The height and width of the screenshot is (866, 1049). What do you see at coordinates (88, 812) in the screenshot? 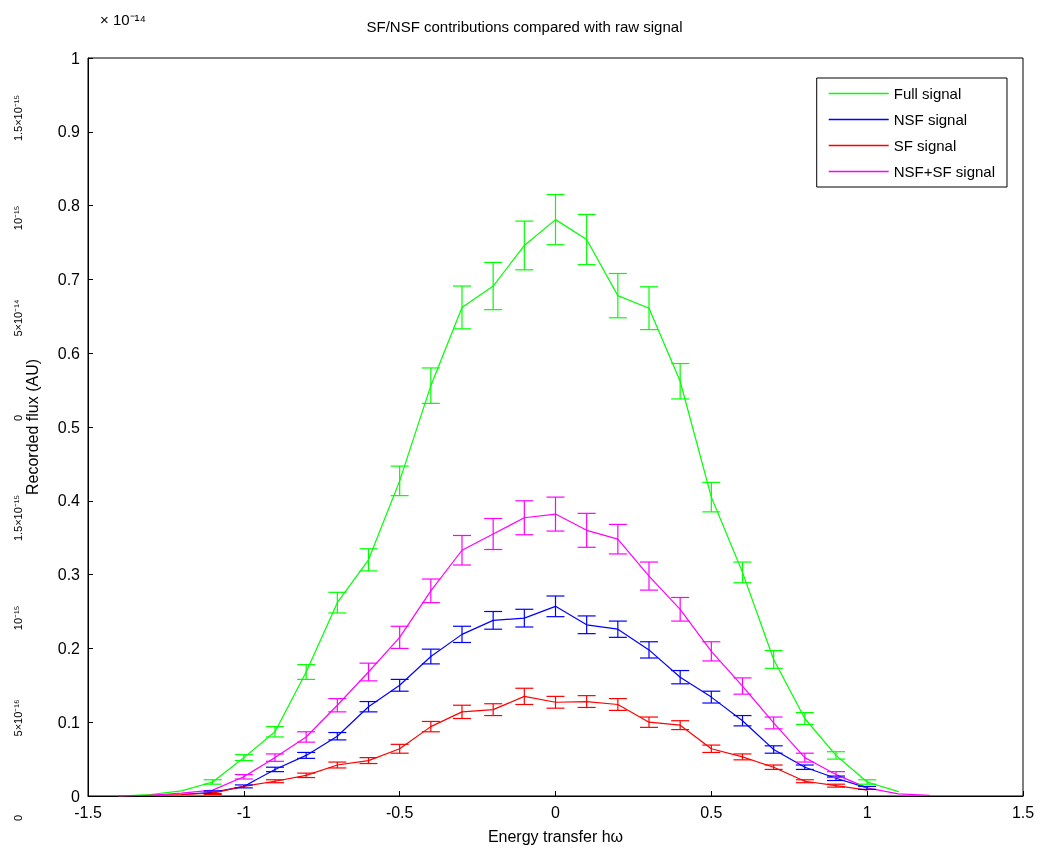
I see `x-tick-label: -1.5` at bounding box center [88, 812].